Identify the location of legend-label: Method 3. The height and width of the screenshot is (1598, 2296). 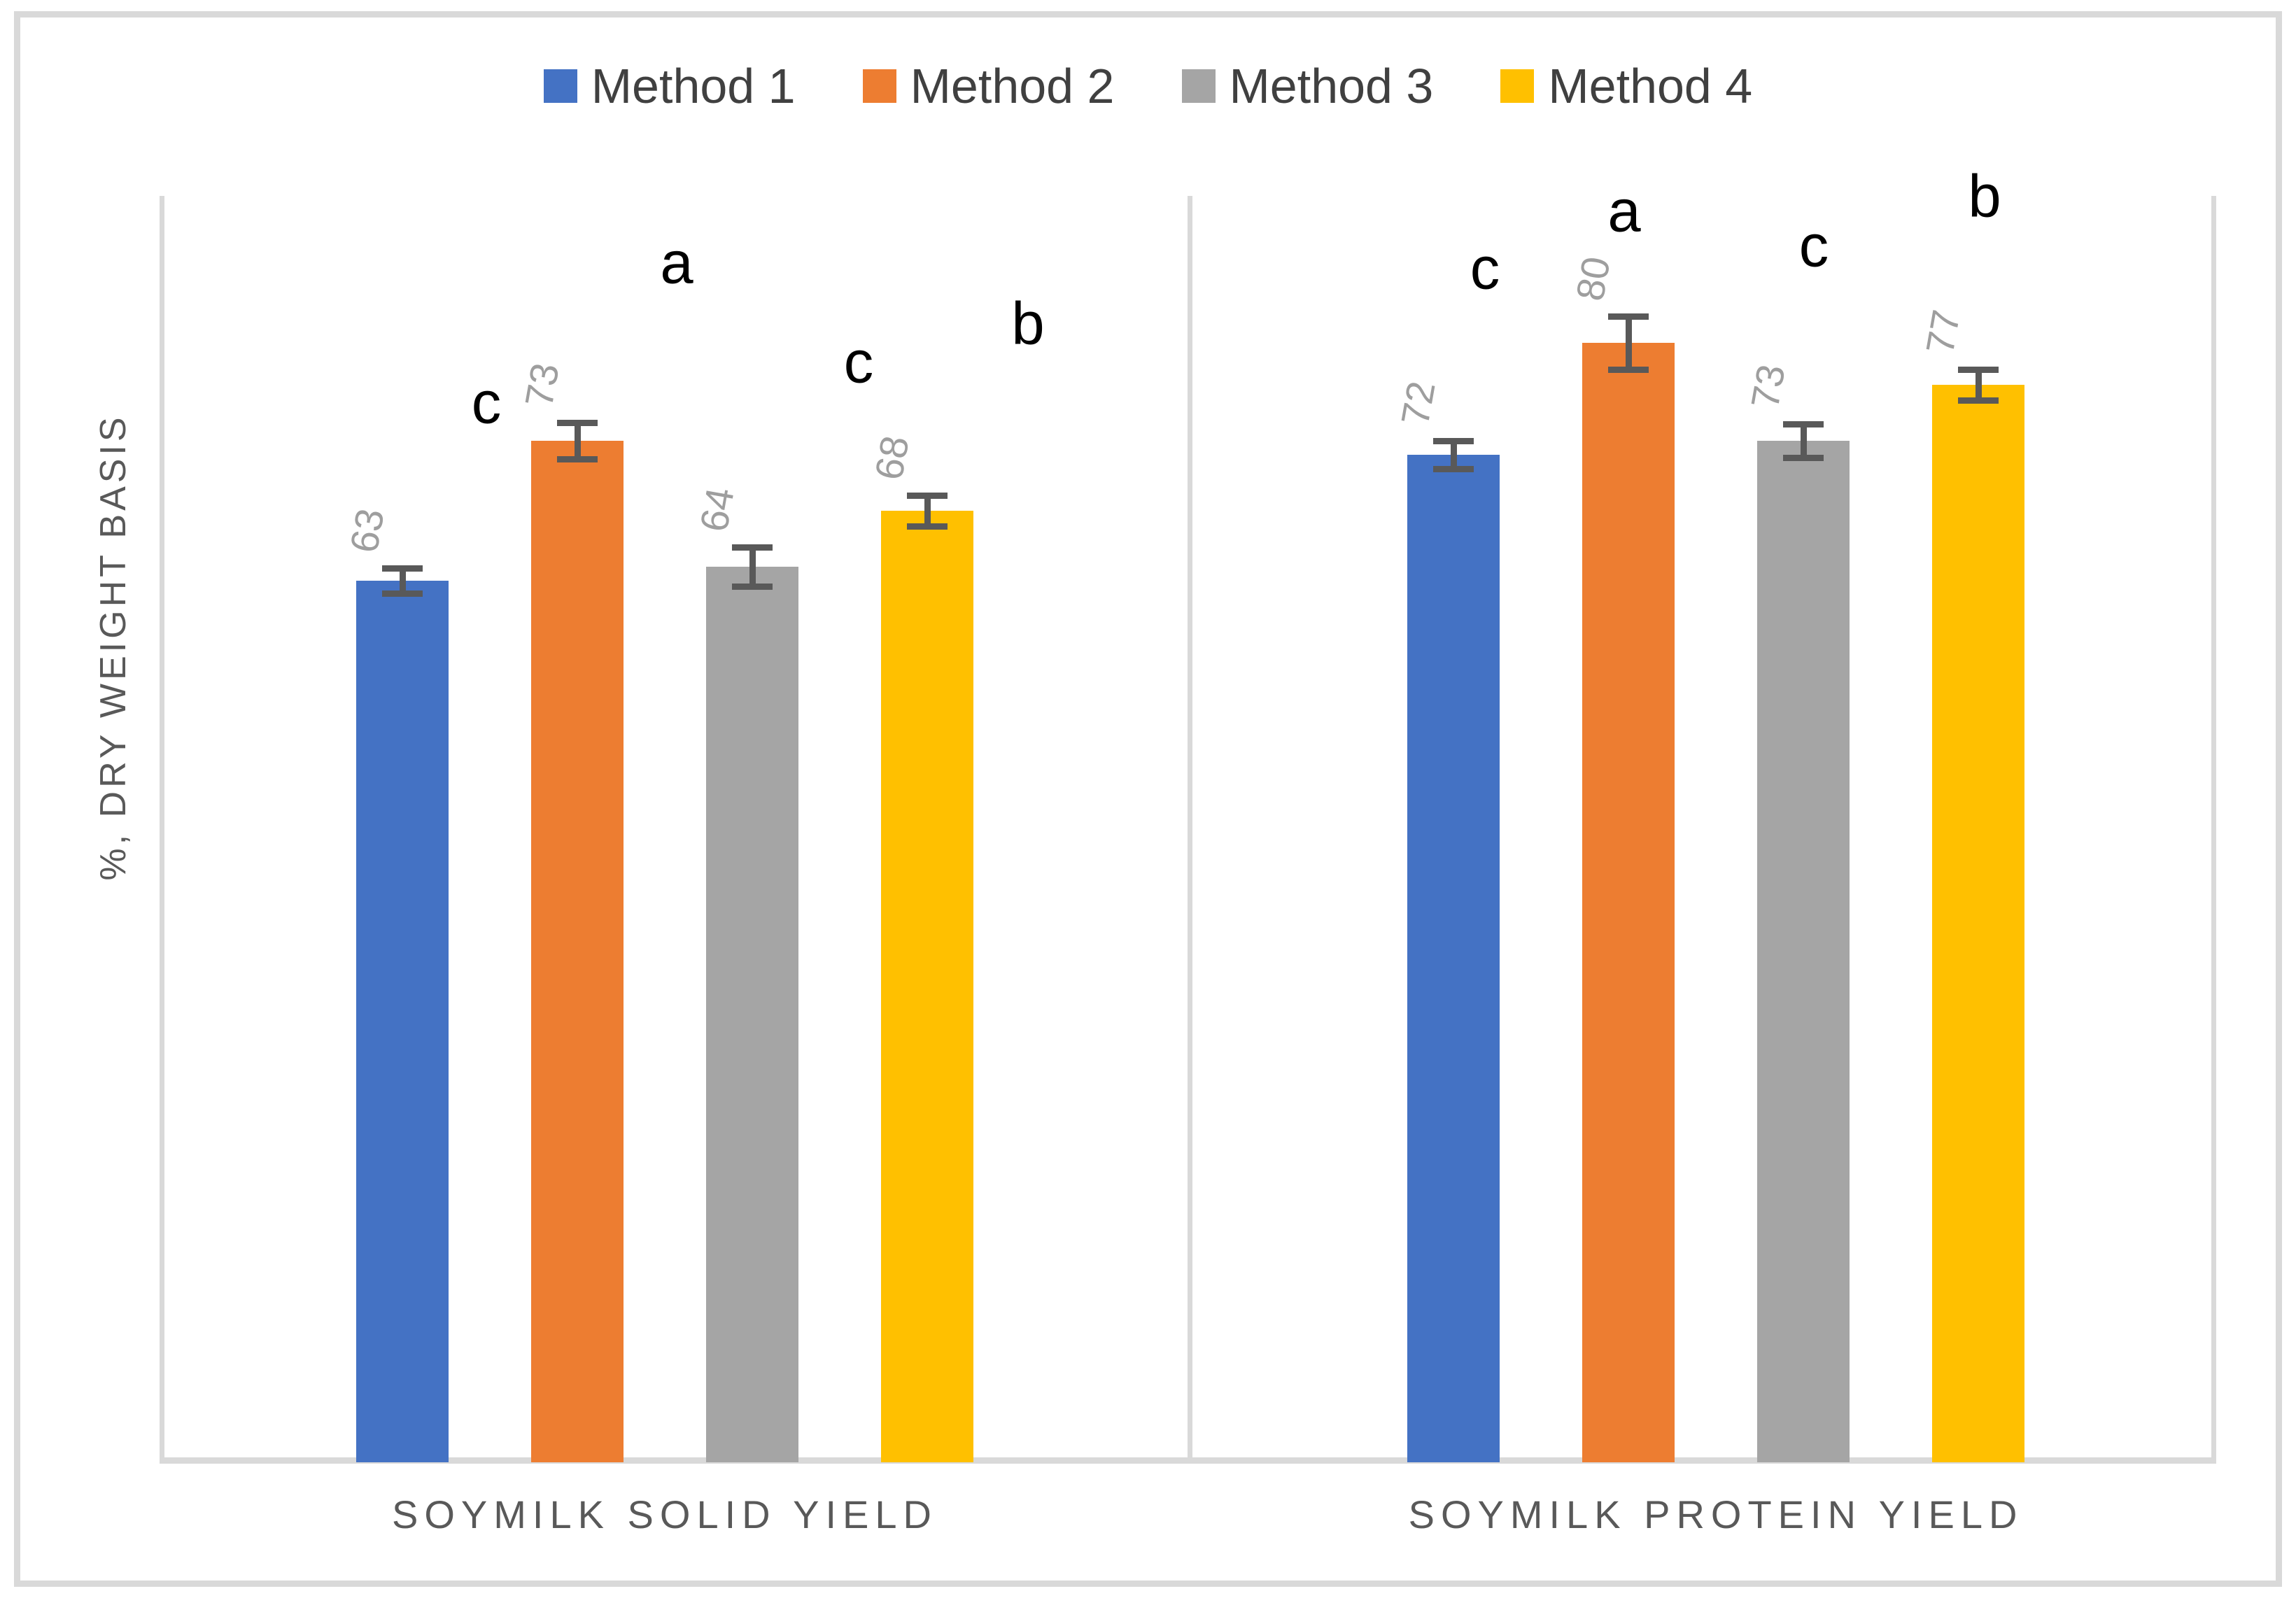
(1331, 86).